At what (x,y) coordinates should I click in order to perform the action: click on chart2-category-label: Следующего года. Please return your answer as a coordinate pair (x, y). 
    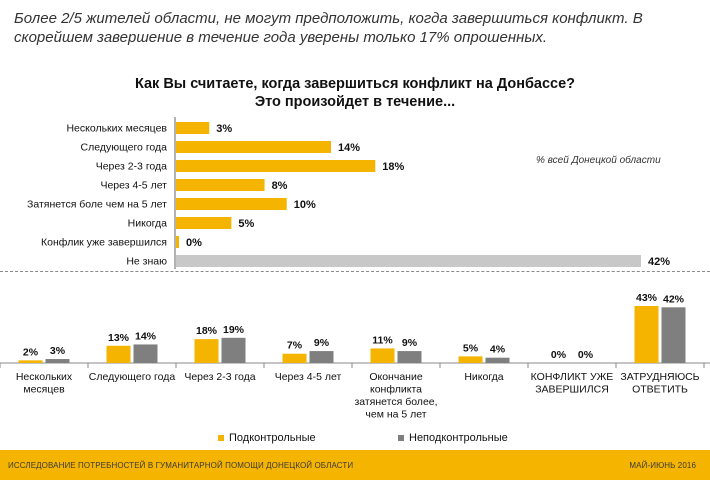
    Looking at the image, I should click on (132, 377).